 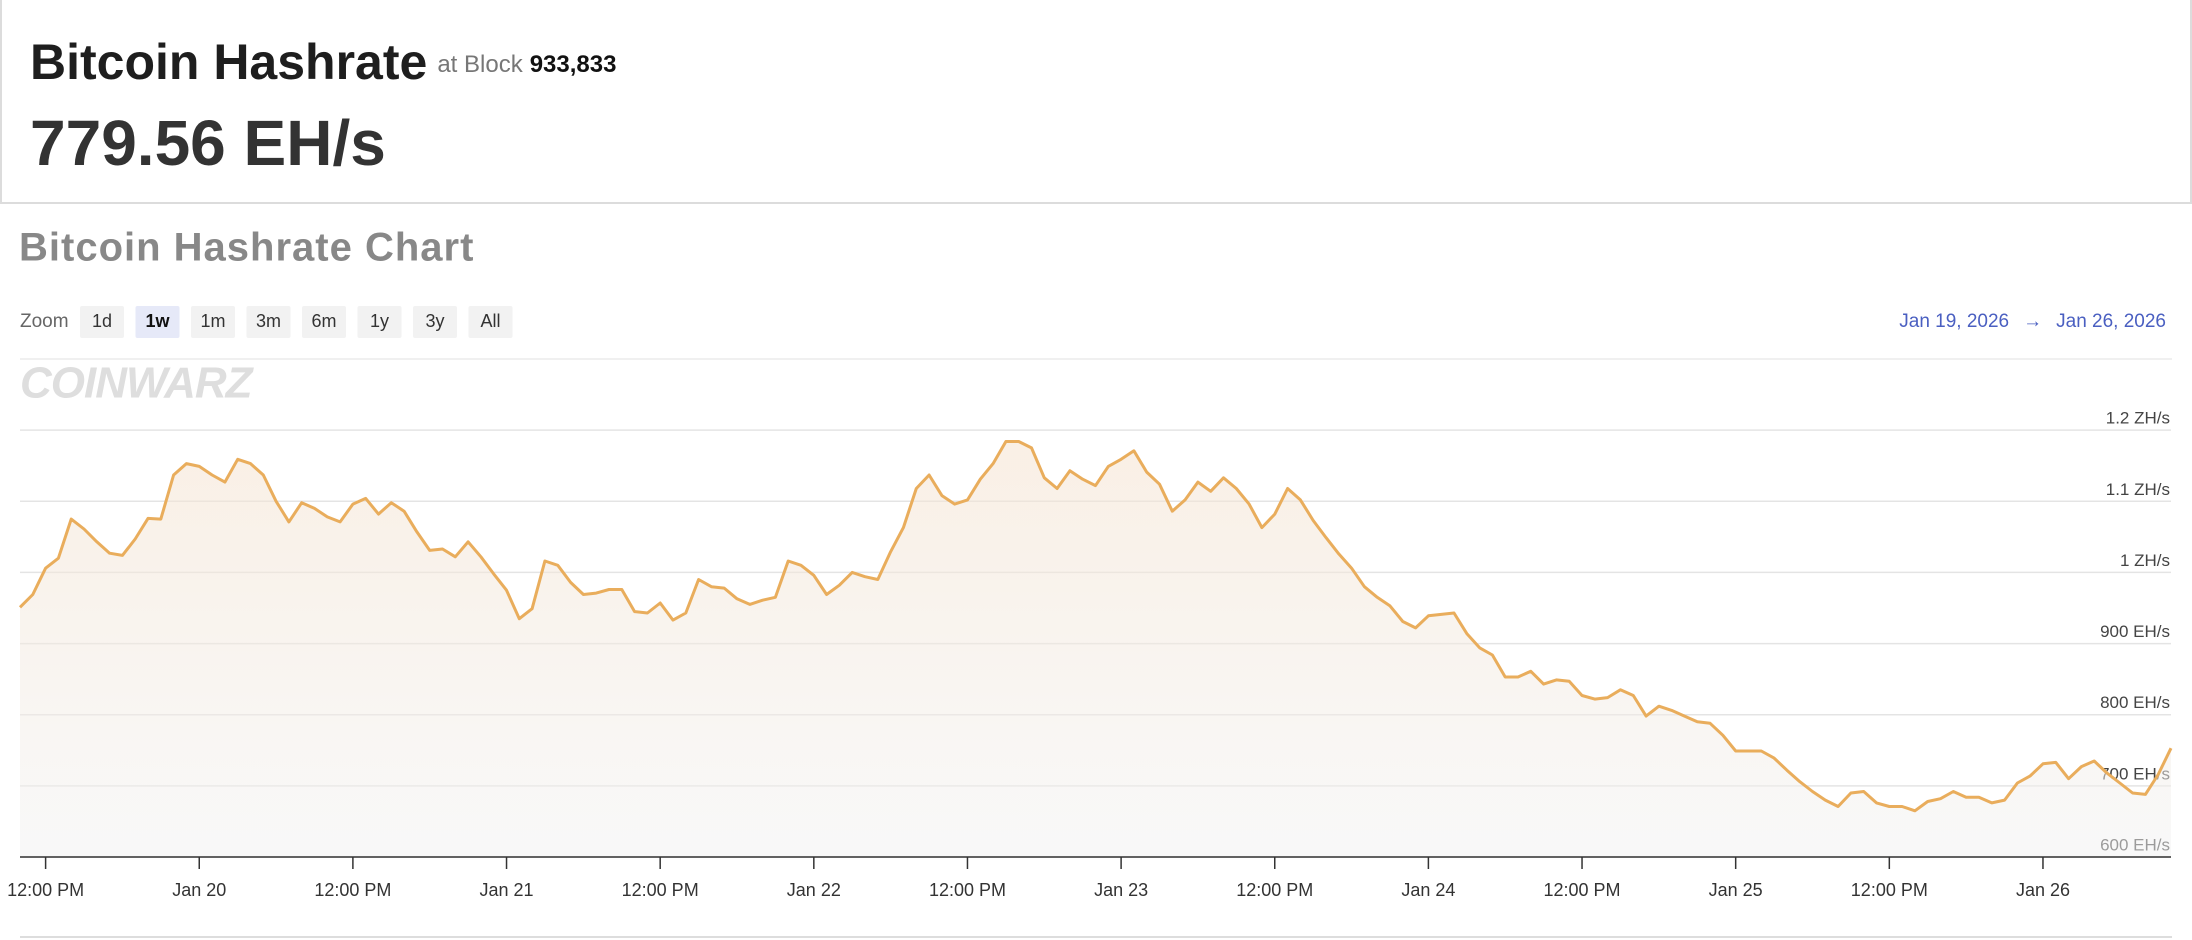 I want to click on y-tick-label: 900 EH/s, so click(x=2135, y=631).